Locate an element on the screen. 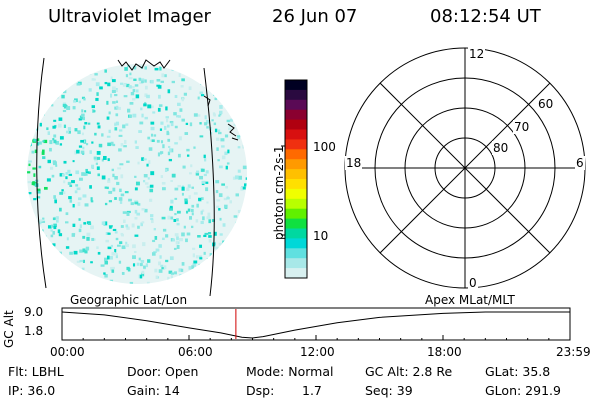  mode-readout: Mode: Normal is located at coordinates (290, 371).